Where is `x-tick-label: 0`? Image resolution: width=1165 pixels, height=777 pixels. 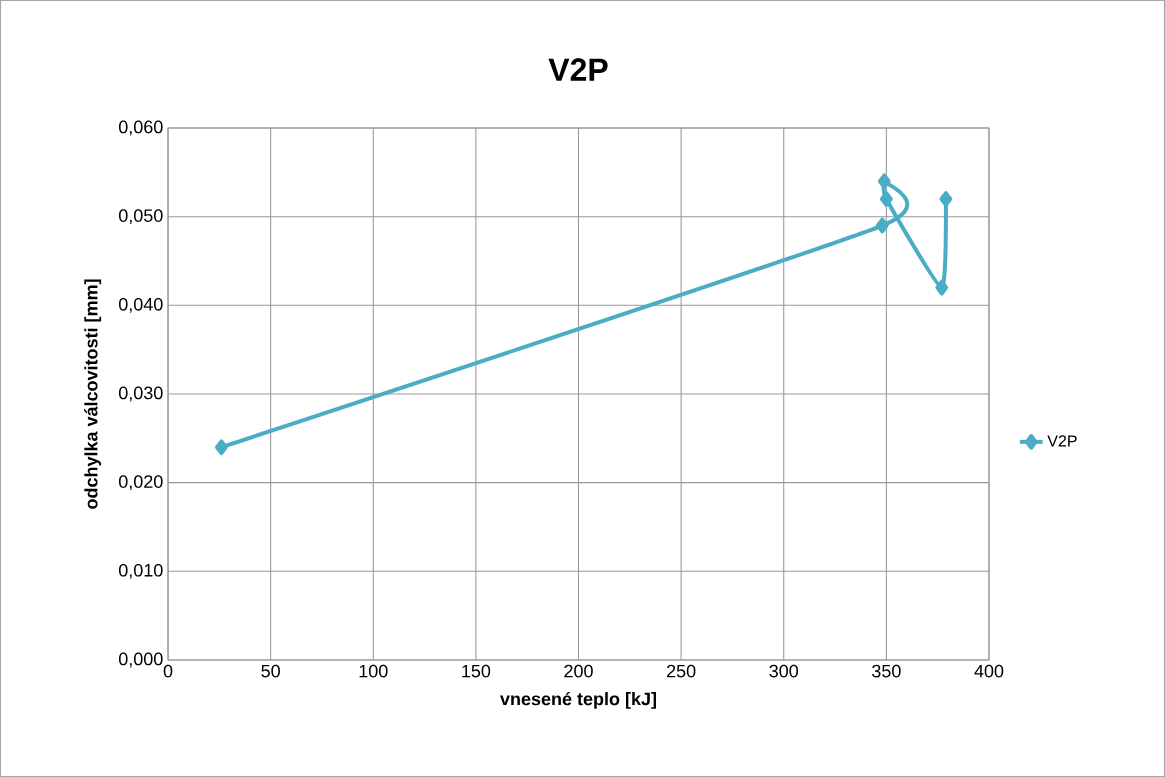
x-tick-label: 0 is located at coordinates (168, 671).